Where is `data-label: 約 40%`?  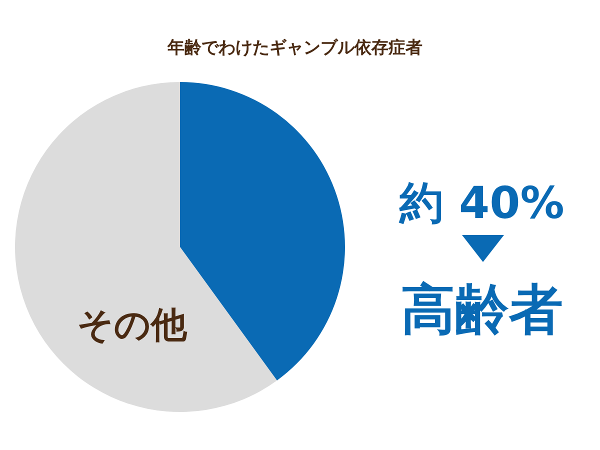
data-label: 約 40% is located at coordinates (481, 203).